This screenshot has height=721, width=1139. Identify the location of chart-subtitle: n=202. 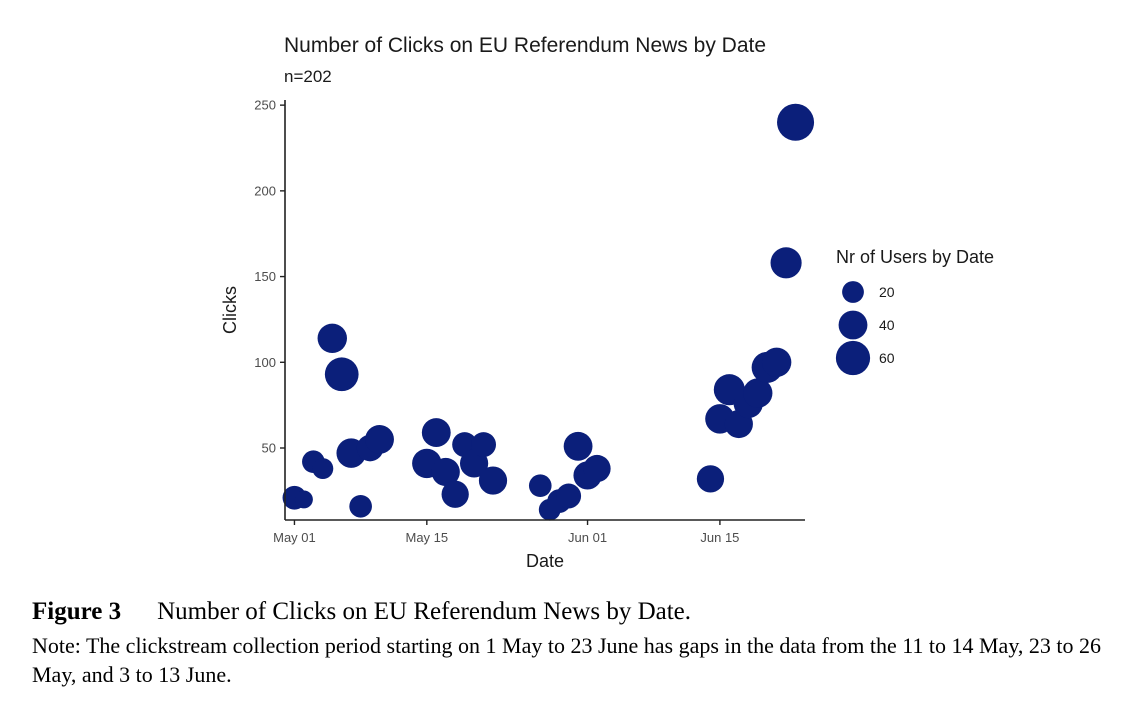
(308, 76).